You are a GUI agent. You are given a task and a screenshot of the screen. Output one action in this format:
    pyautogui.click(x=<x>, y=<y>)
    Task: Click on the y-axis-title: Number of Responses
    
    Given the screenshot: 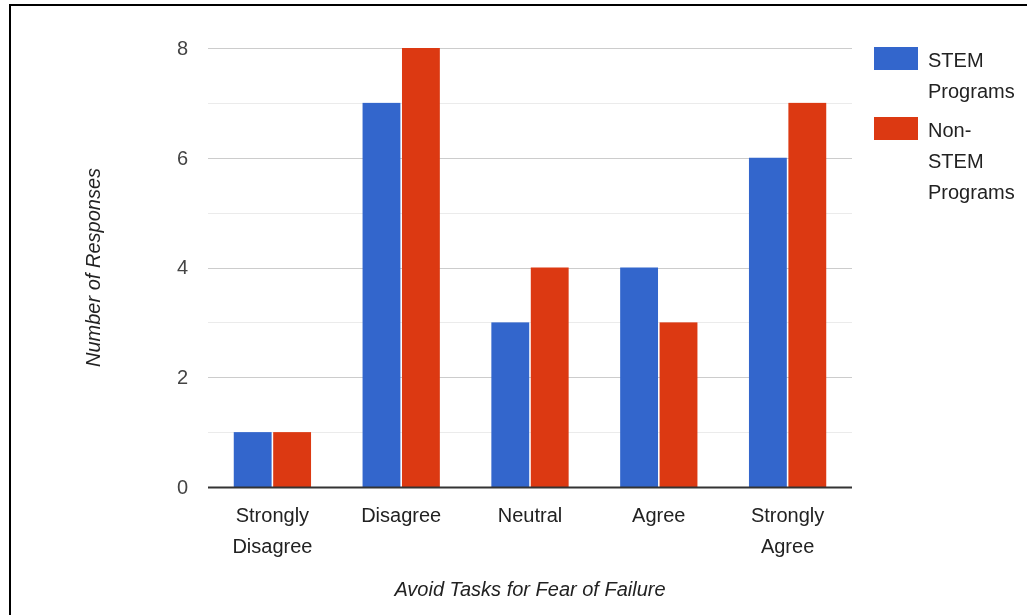 What is the action you would take?
    pyautogui.click(x=93, y=267)
    